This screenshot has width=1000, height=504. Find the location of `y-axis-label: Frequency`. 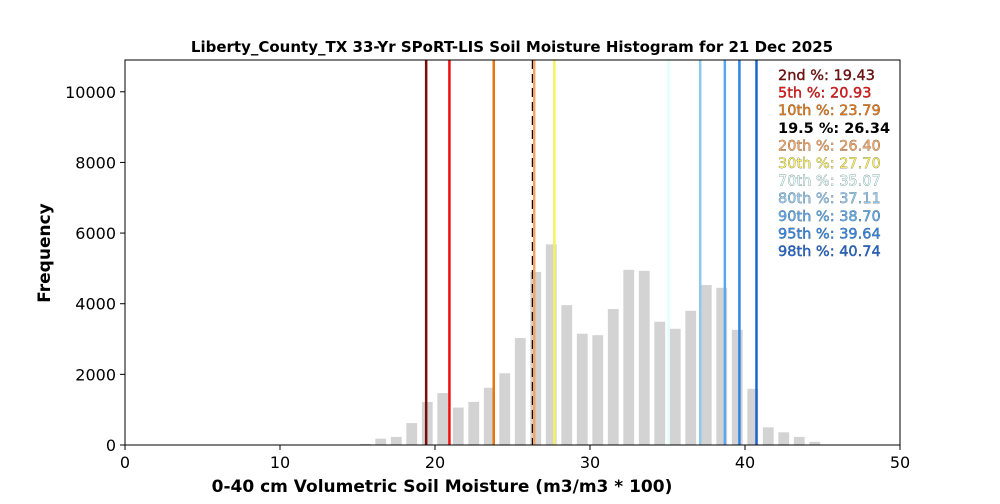

y-axis-label: Frequency is located at coordinates (45, 253).